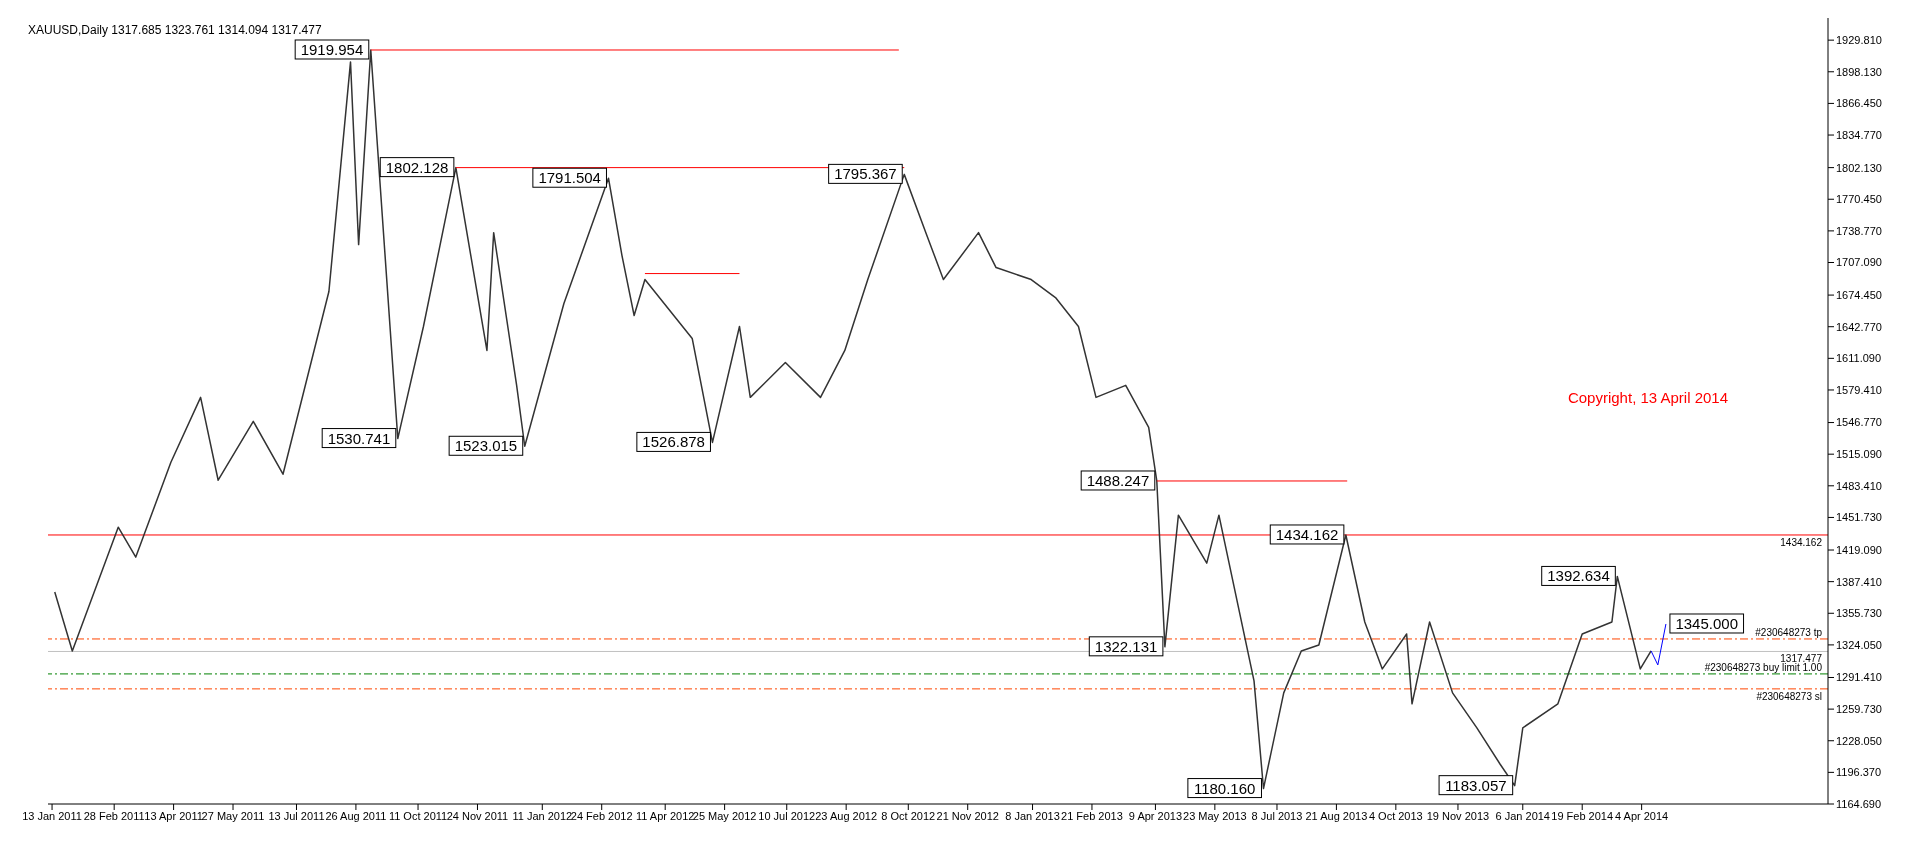 The width and height of the screenshot is (1920, 850). Describe the element at coordinates (542, 815) in the screenshot. I see `x-tick-label: 11 Jan 2012` at that location.